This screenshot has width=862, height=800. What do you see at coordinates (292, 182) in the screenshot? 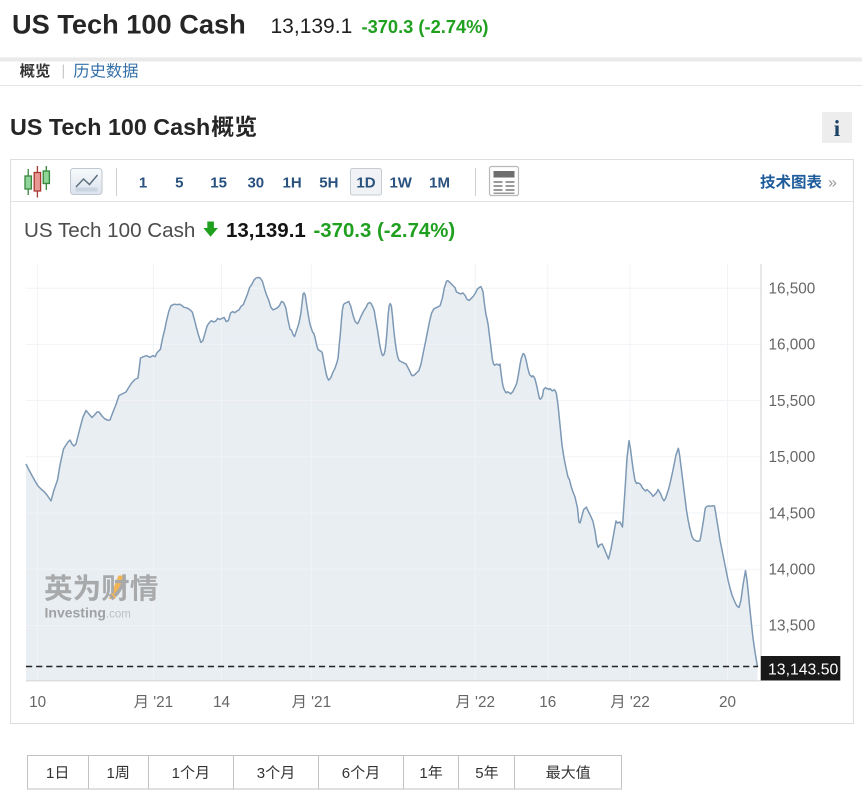
I see `svg-text: 1H` at bounding box center [292, 182].